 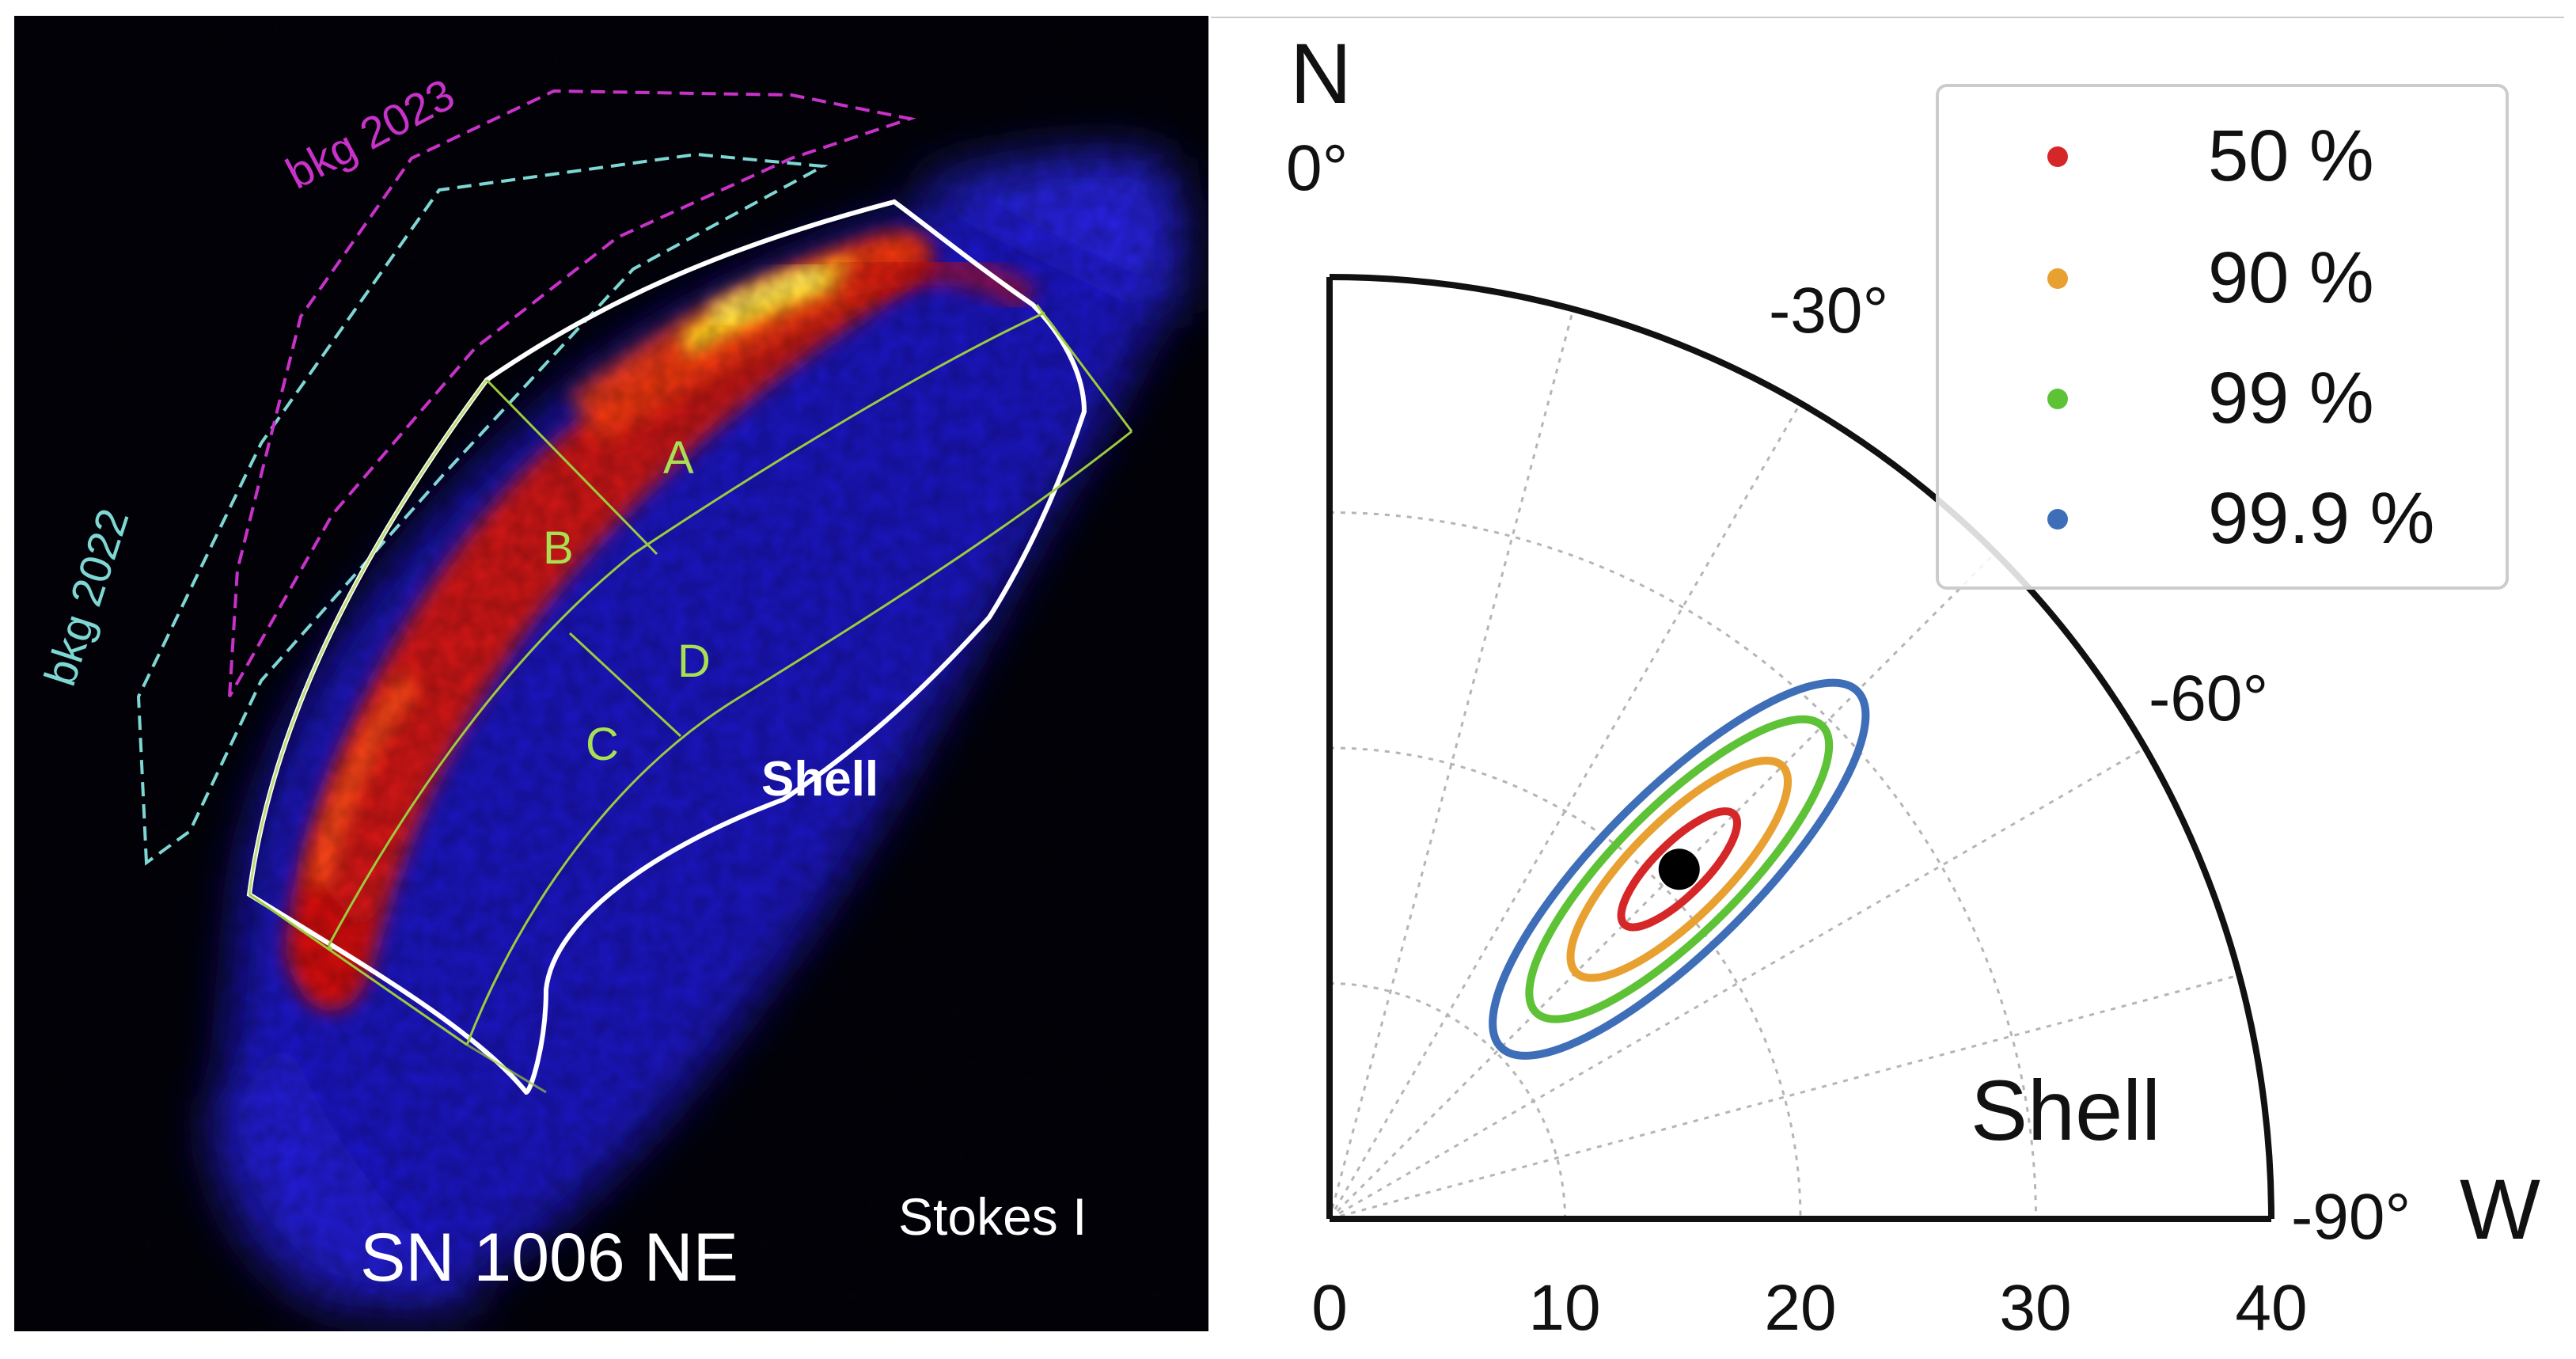 What do you see at coordinates (572, 393) in the screenshot?
I see `bkg-2023-region` at bounding box center [572, 393].